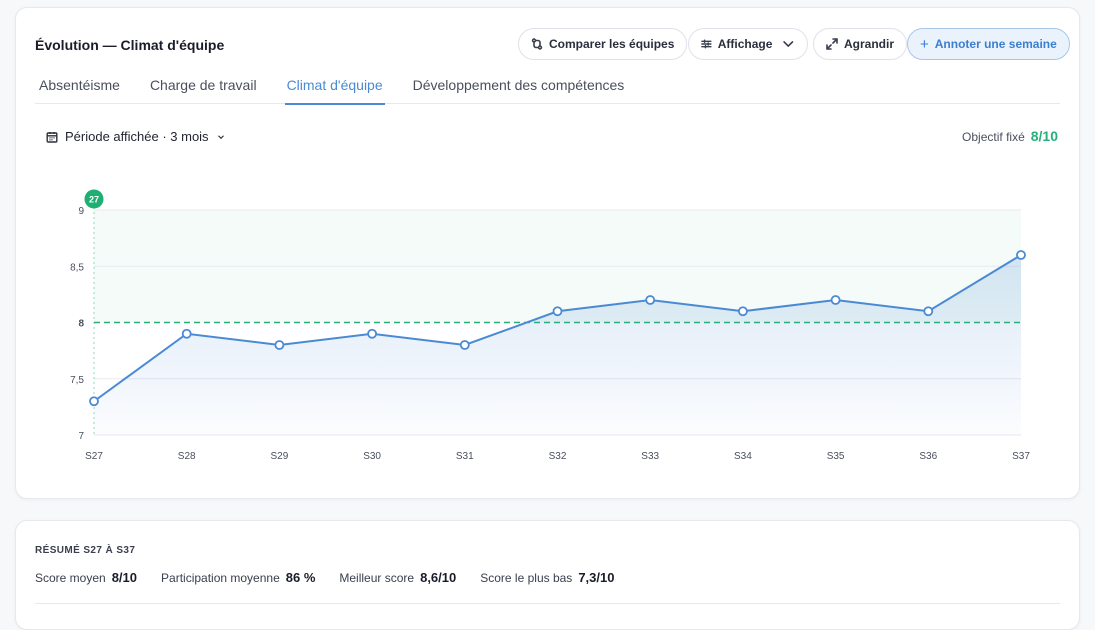 This screenshot has width=1095, height=630. What do you see at coordinates (81, 324) in the screenshot?
I see `y-tick-label: 8` at bounding box center [81, 324].